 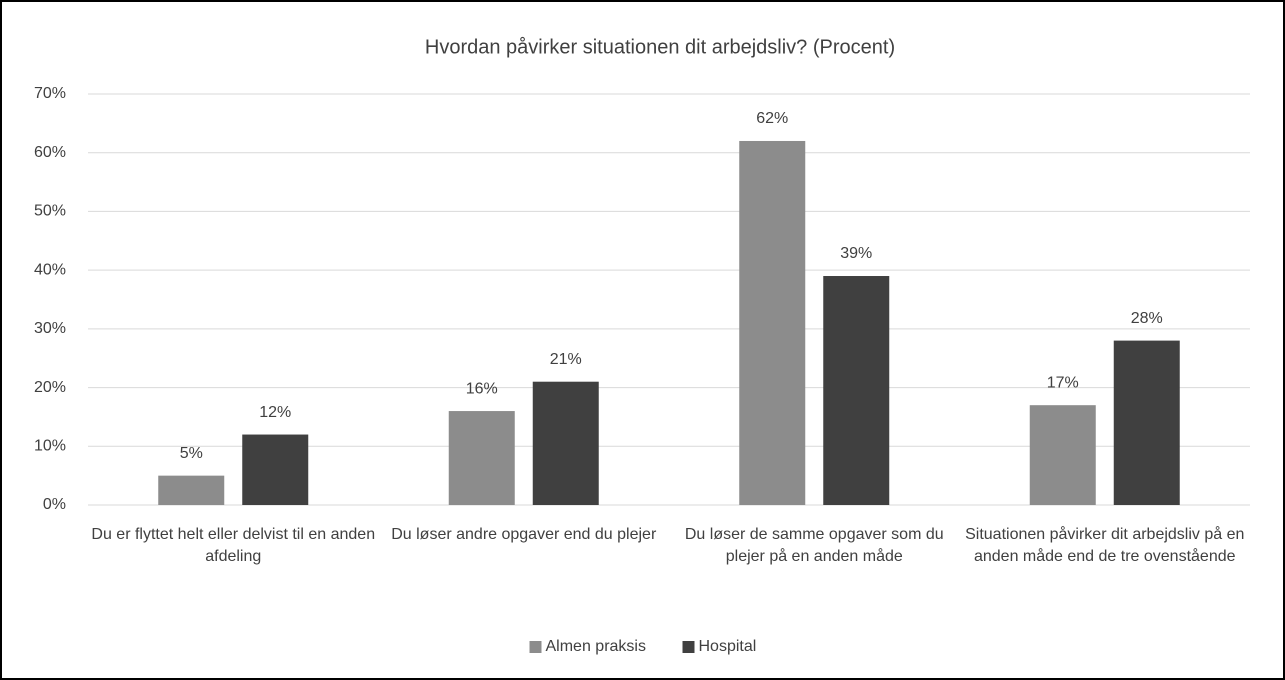 I want to click on y-tick-label: 10%, so click(x=50, y=446).